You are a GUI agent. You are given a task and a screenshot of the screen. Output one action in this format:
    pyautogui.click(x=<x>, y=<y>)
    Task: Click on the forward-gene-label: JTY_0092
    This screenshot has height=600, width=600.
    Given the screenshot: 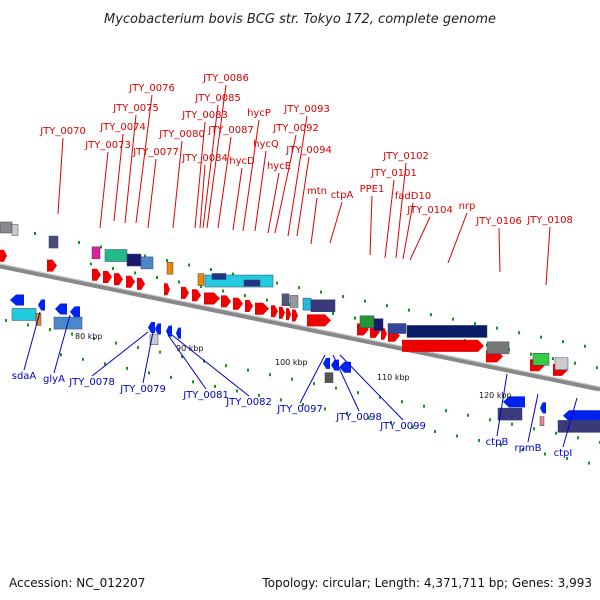 What is the action you would take?
    pyautogui.click(x=295, y=128)
    